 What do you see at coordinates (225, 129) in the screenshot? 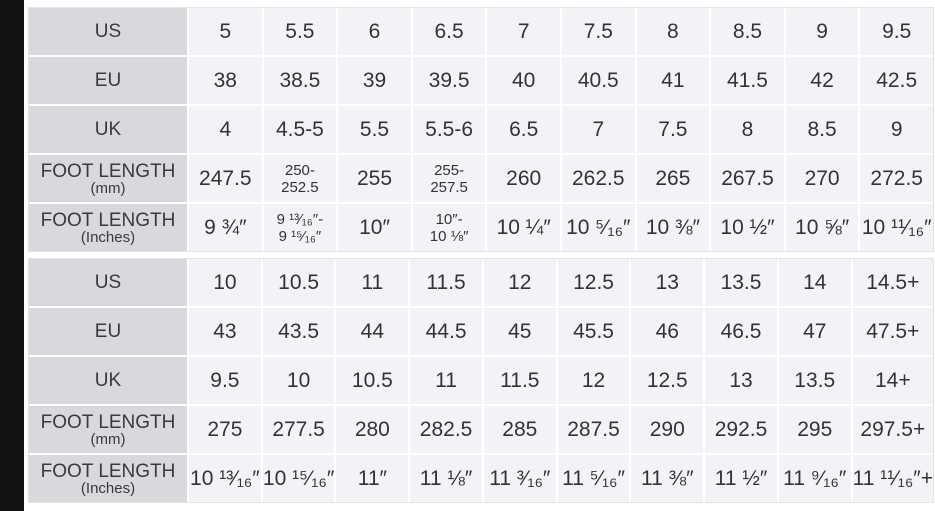
I see `size-cell: 4` at bounding box center [225, 129].